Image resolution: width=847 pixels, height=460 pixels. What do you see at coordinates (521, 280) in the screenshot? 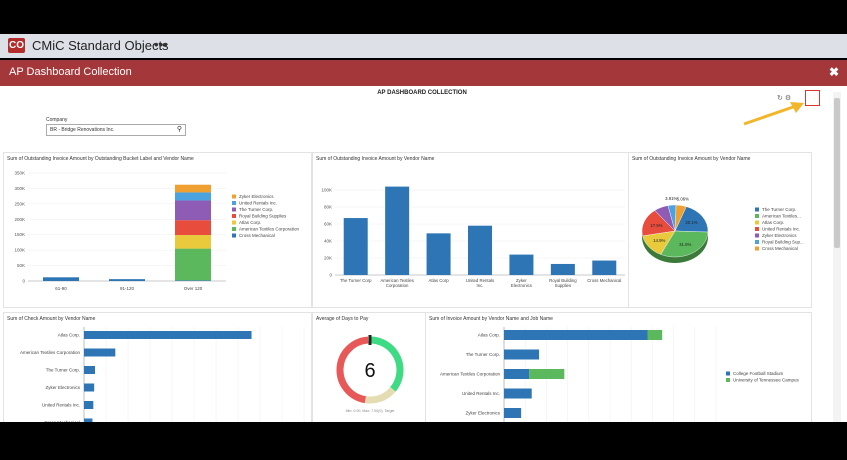
I see `x-tick-label: Zyker` at bounding box center [521, 280].